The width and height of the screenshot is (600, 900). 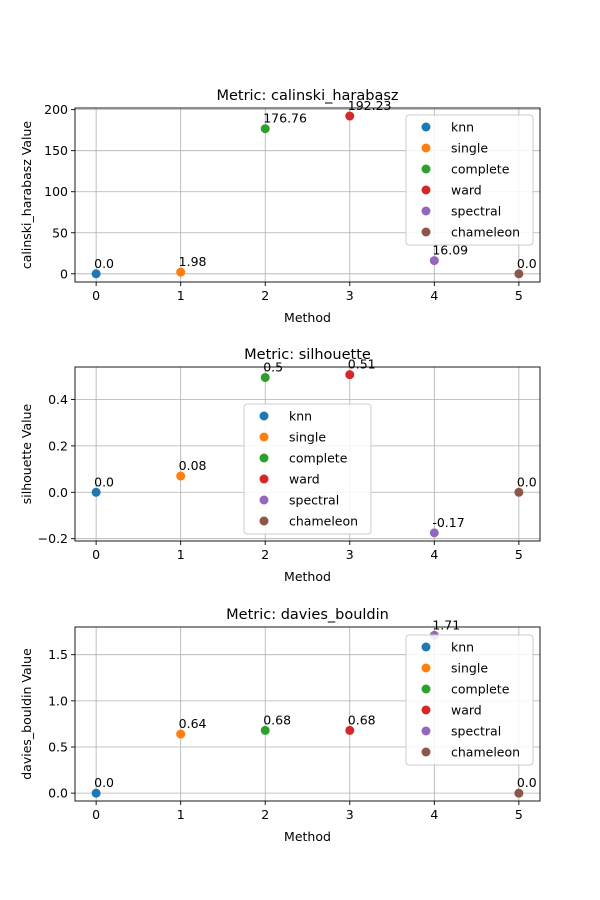 What do you see at coordinates (193, 723) in the screenshot?
I see `data-label-single: 0.64` at bounding box center [193, 723].